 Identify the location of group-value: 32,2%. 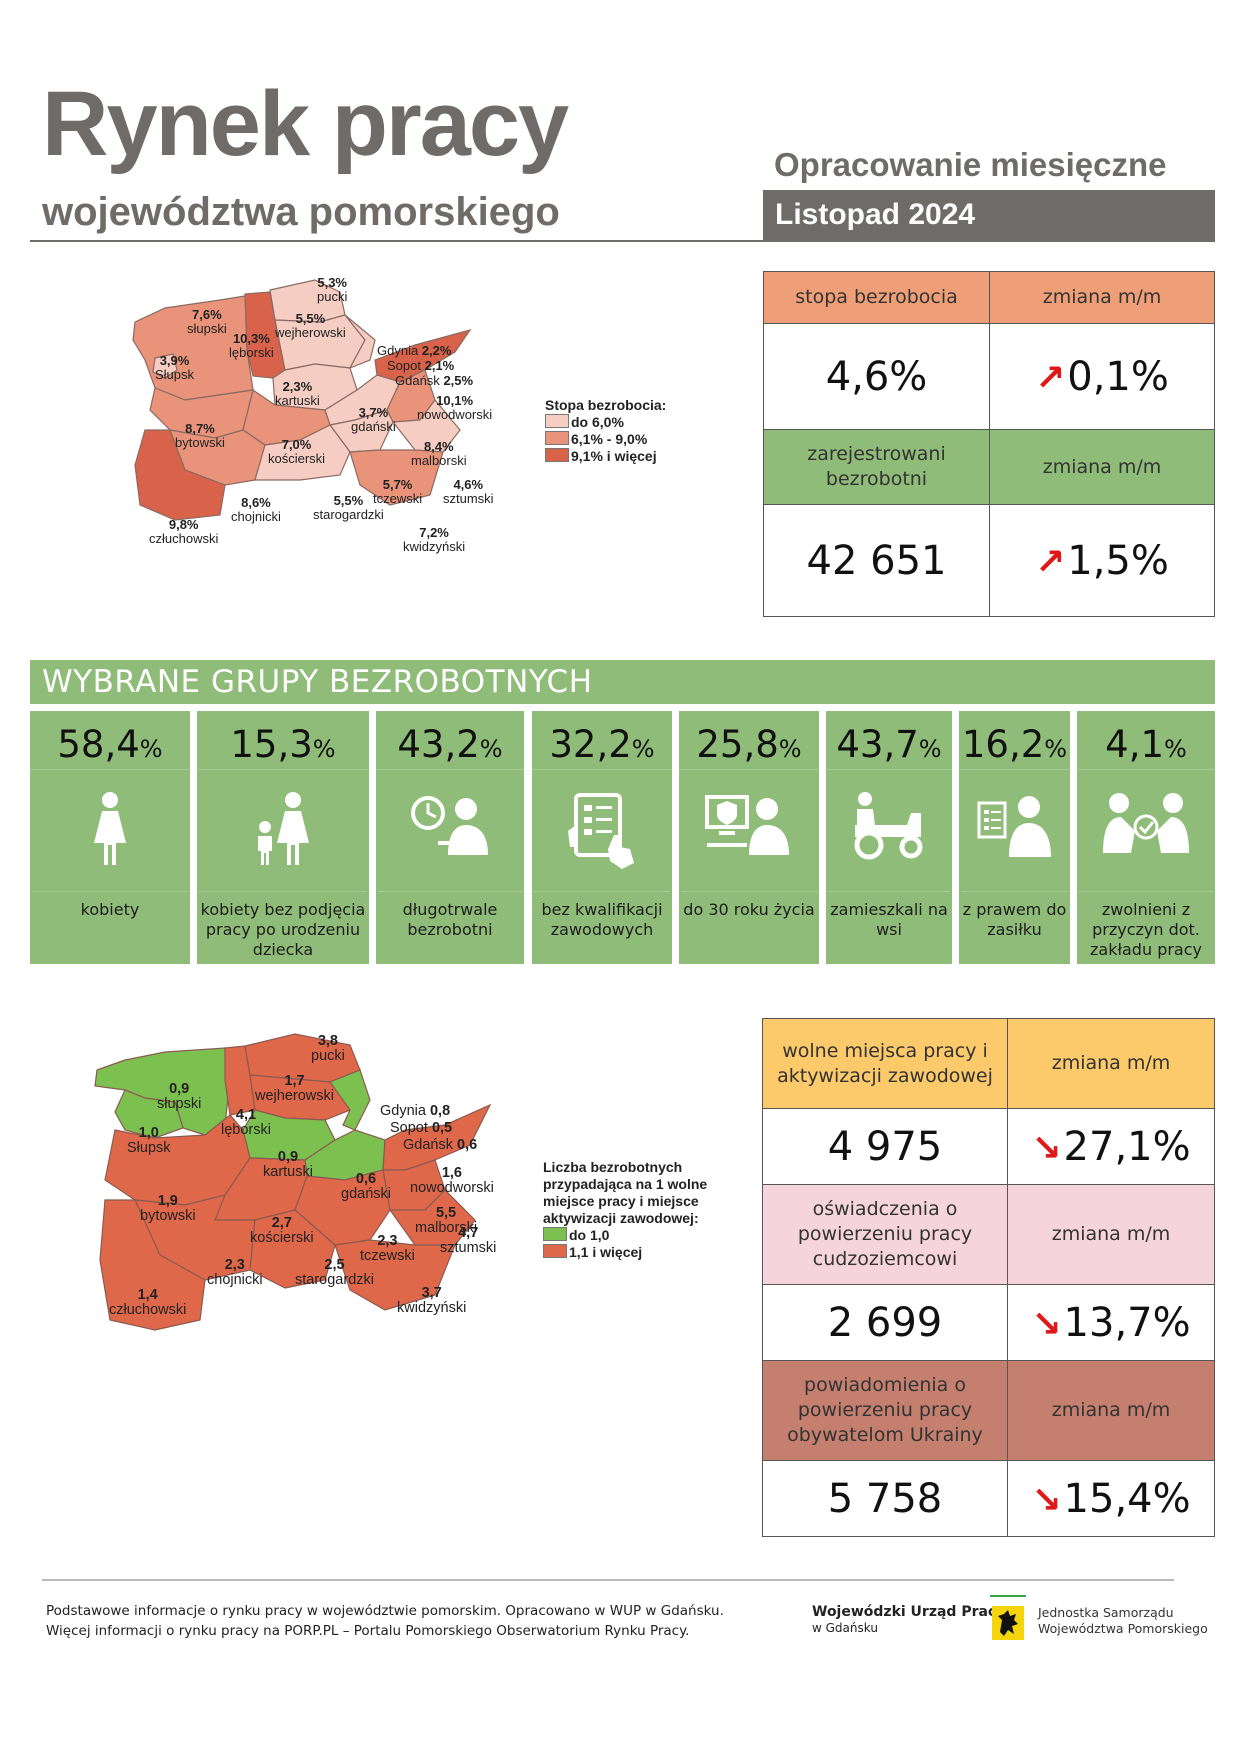
(602, 740).